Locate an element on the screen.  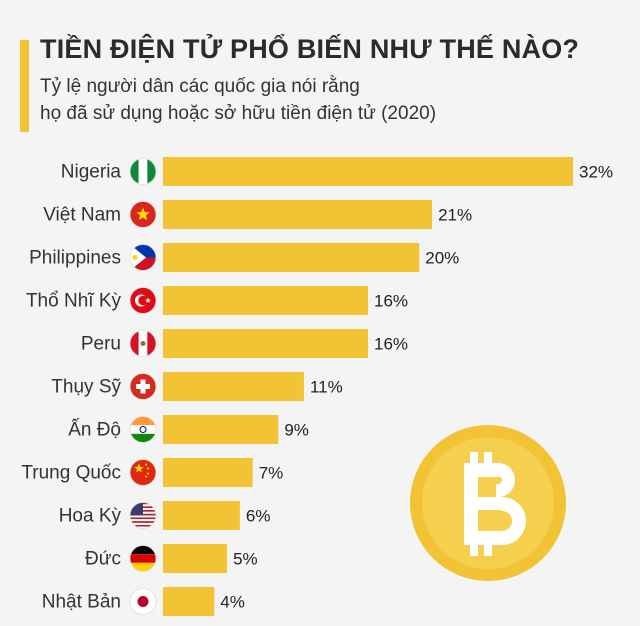
value-label: 7% is located at coordinates (271, 473).